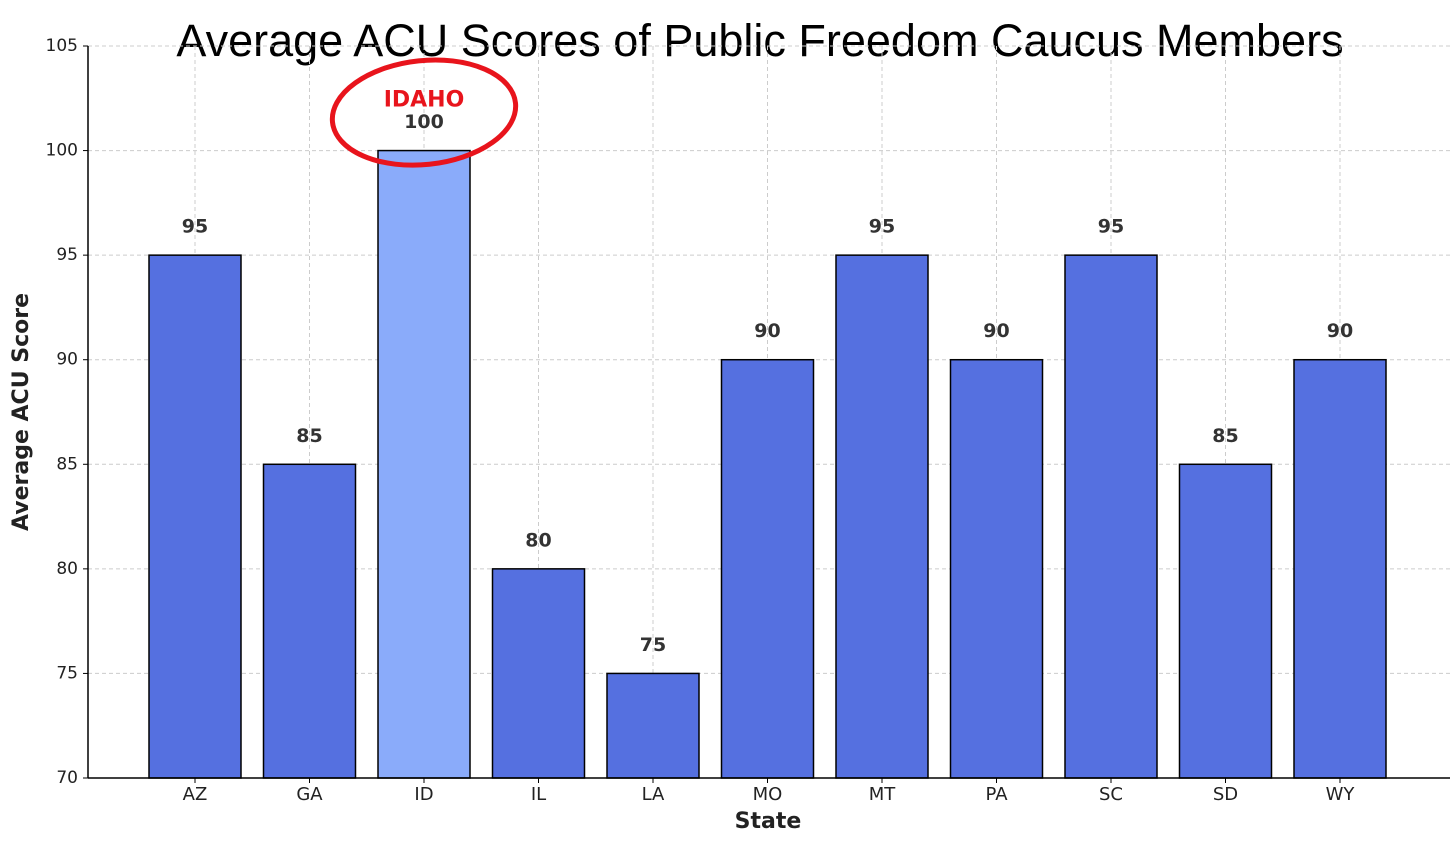  I want to click on value-label: 100, so click(424, 122).